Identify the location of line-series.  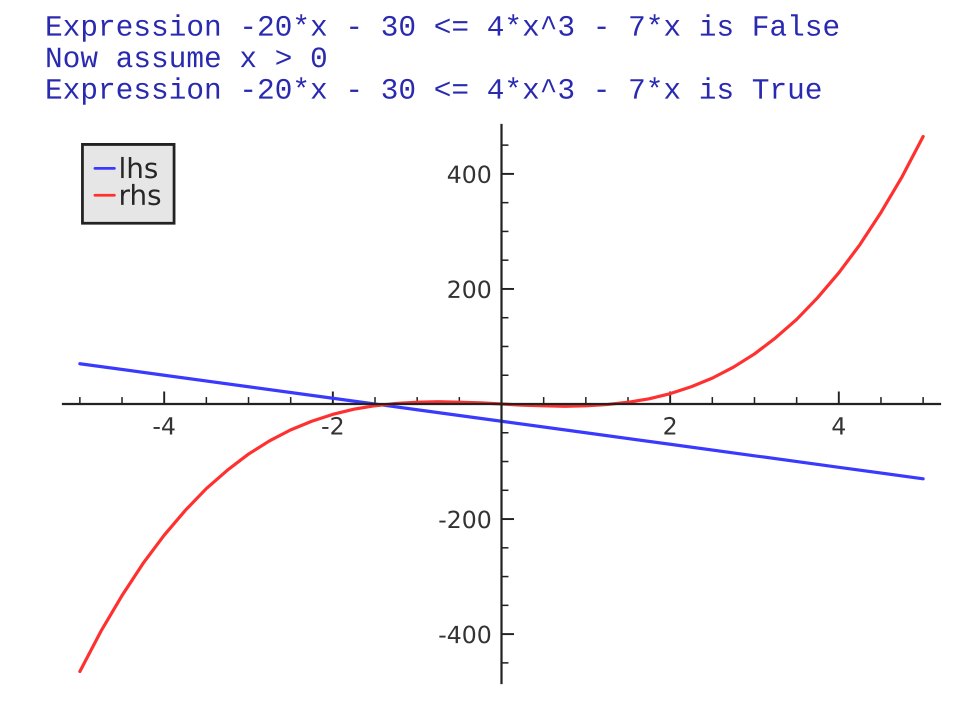
(501, 421).